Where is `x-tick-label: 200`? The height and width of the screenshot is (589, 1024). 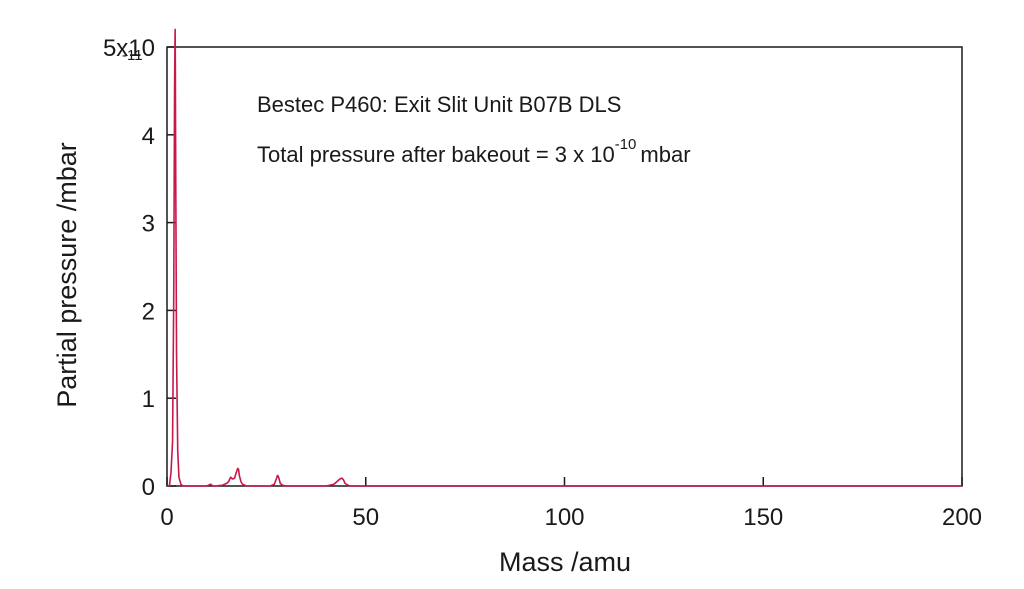 x-tick-label: 200 is located at coordinates (962, 517).